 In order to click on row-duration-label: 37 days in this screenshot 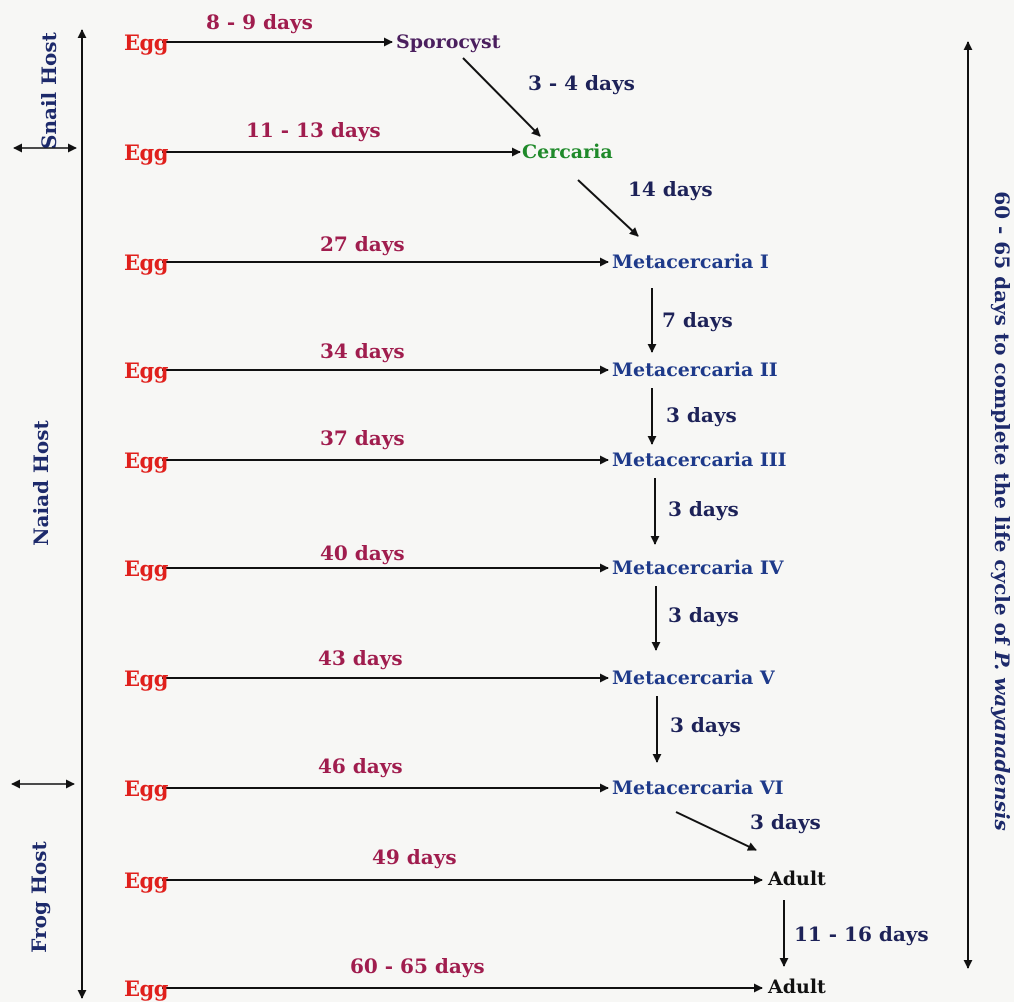, I will do `click(362, 438)`.